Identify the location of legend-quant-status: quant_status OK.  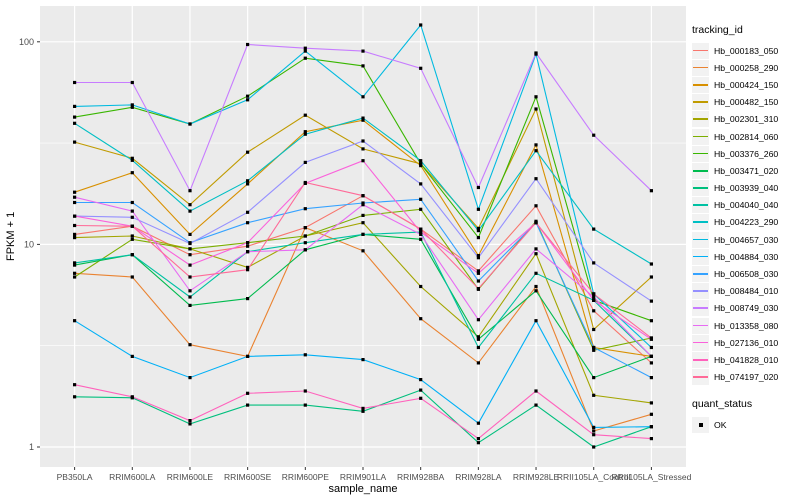
(745, 415).